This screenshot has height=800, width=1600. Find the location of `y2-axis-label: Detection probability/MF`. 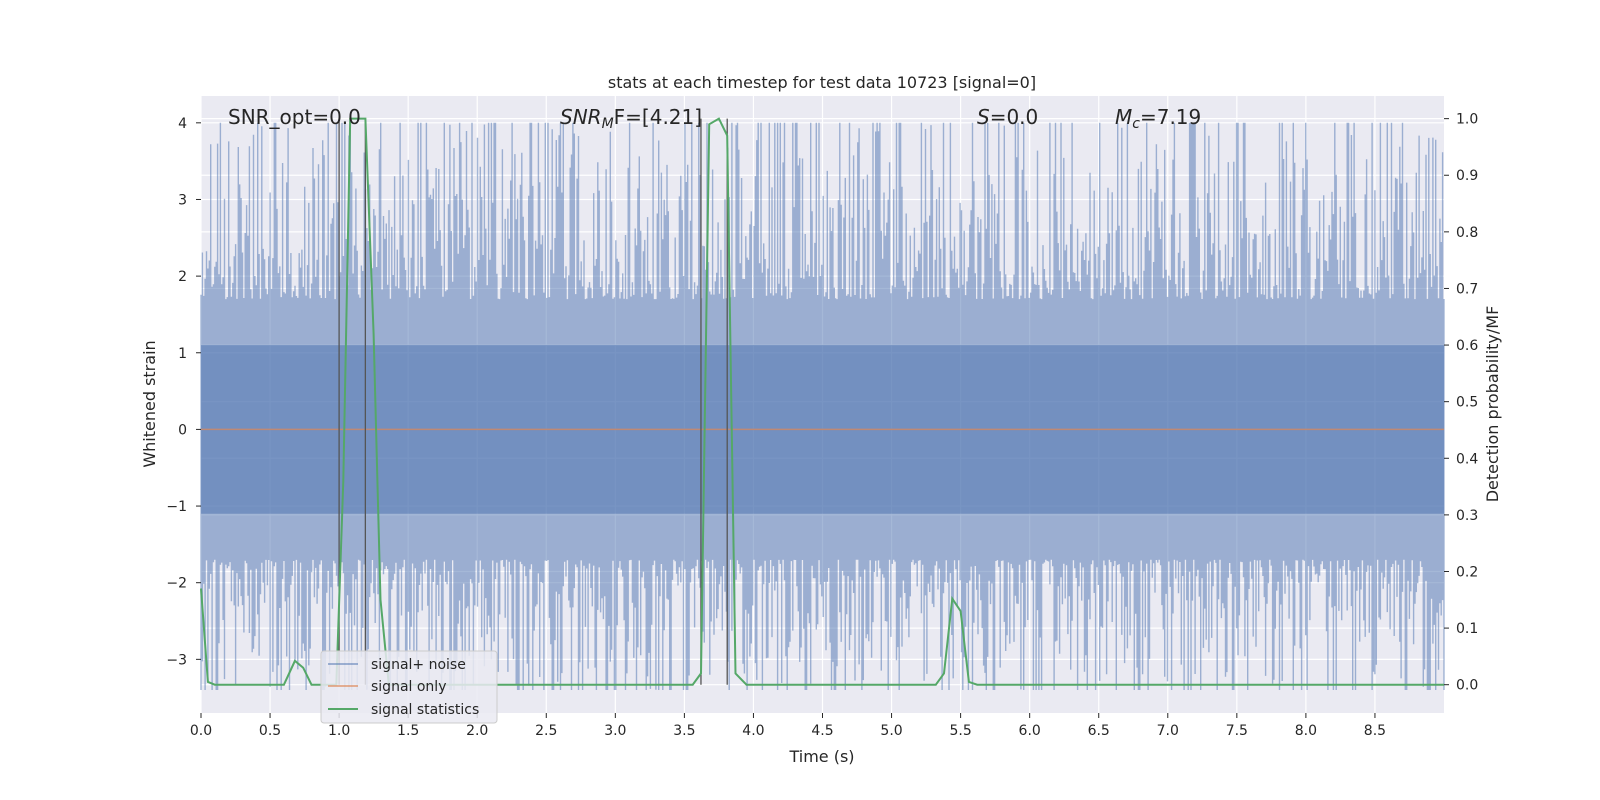

y2-axis-label: Detection probability/MF is located at coordinates (1492, 404).